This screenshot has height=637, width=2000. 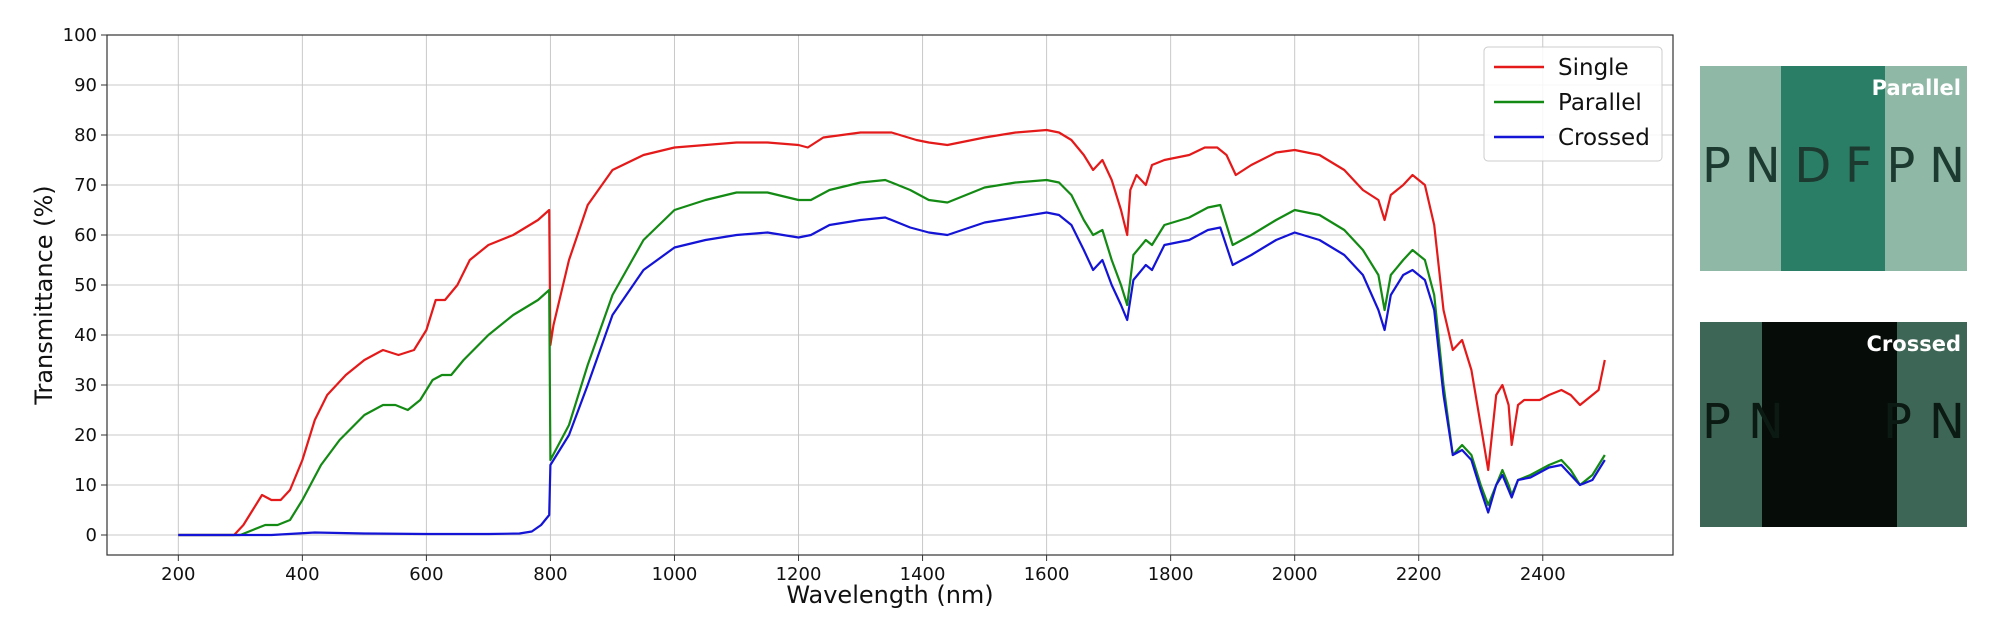 What do you see at coordinates (1829, 424) in the screenshot?
I see `crossed-filter-band` at bounding box center [1829, 424].